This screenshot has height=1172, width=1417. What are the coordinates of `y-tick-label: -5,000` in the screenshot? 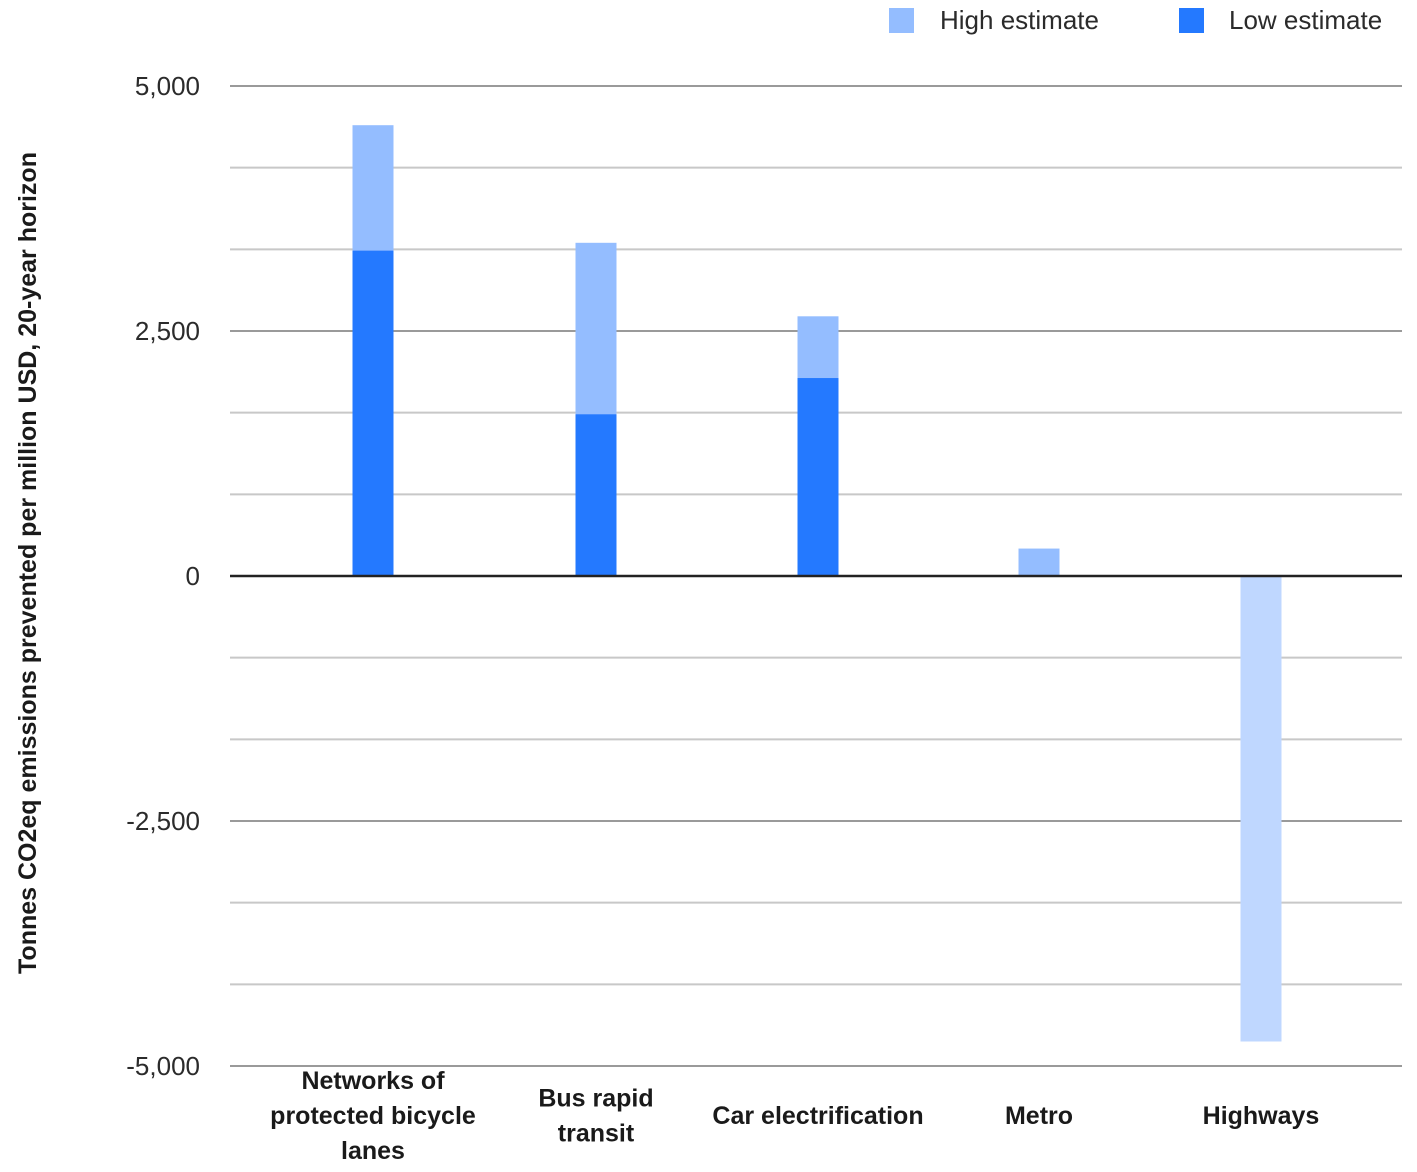 It's located at (163, 1066).